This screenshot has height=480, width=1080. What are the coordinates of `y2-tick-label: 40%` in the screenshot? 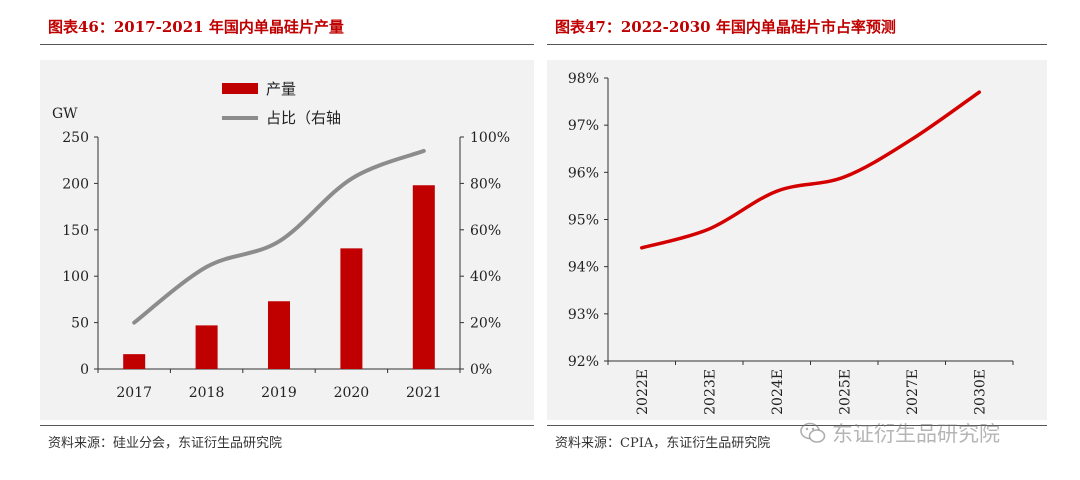 It's located at (485, 277).